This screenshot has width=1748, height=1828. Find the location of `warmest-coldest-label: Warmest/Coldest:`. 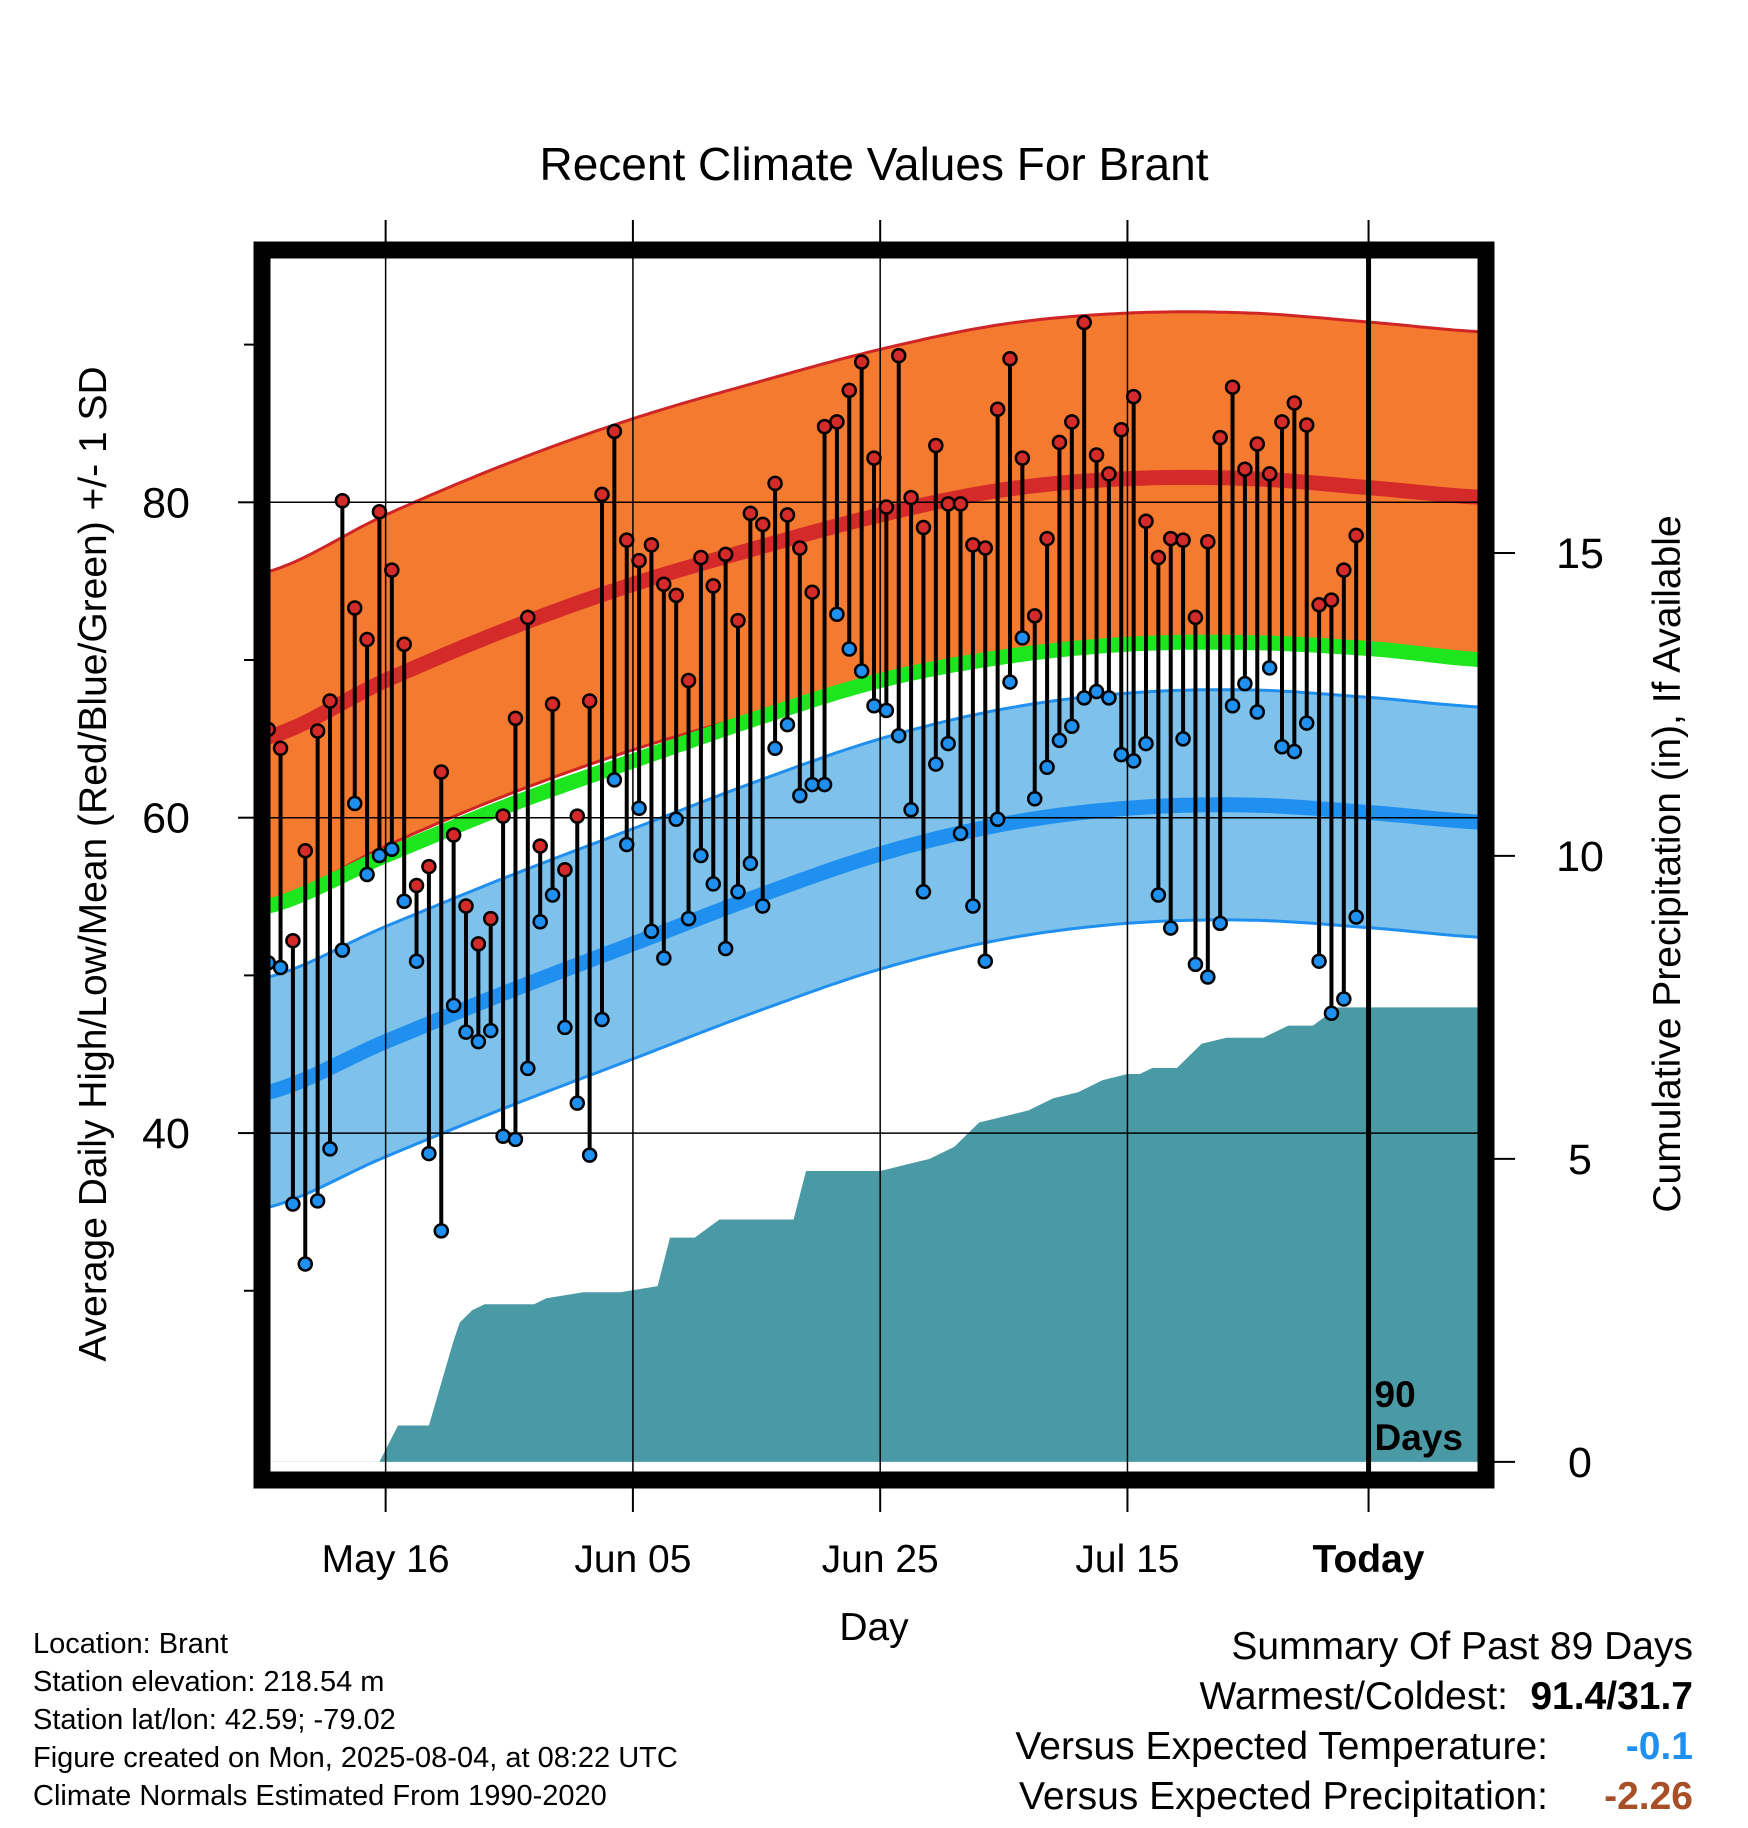

warmest-coldest-label: Warmest/Coldest: is located at coordinates (1353, 1696).